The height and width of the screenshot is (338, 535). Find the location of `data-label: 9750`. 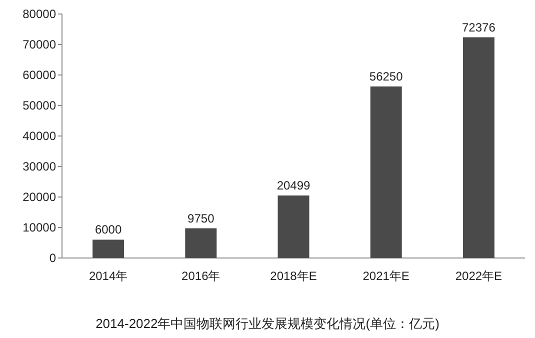

data-label: 9750 is located at coordinates (201, 218).